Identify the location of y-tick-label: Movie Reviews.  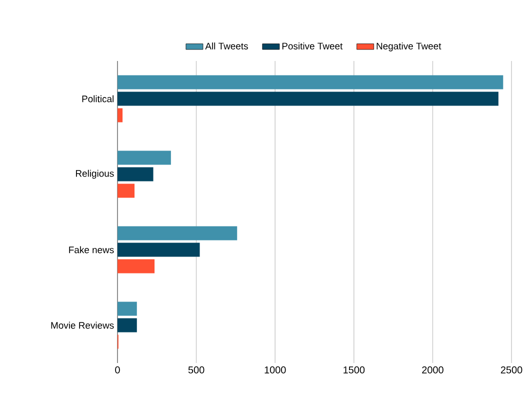
(82, 325).